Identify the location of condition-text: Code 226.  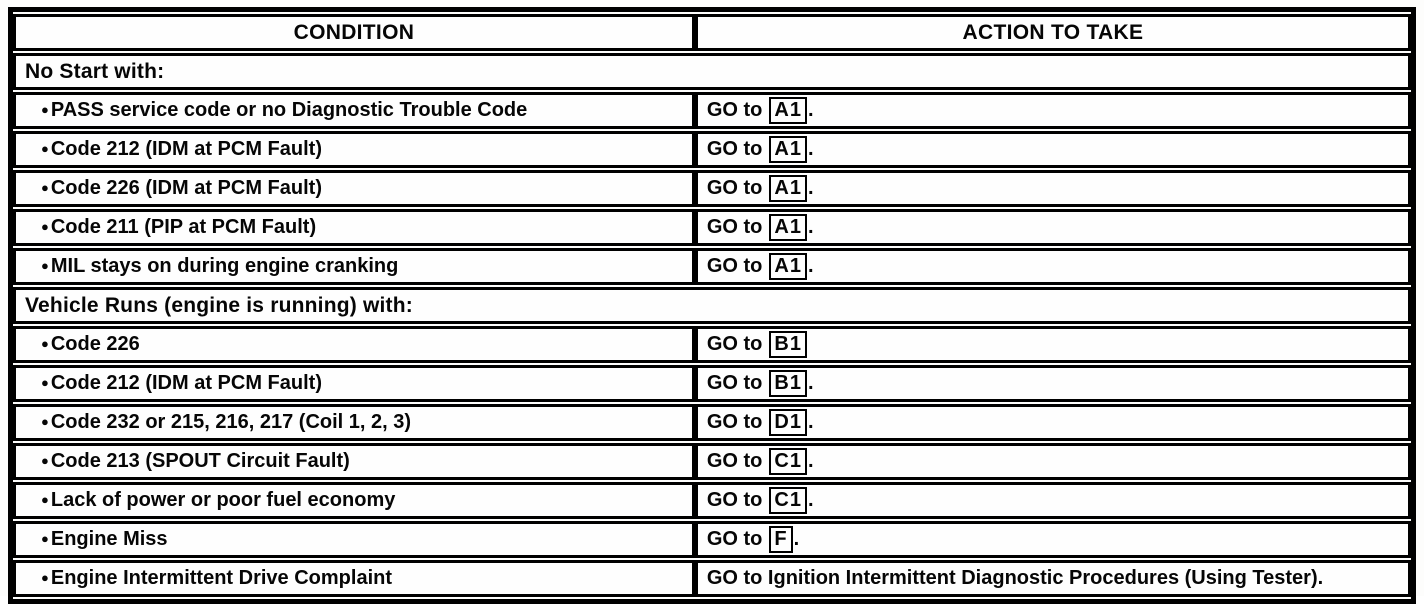
(95, 344).